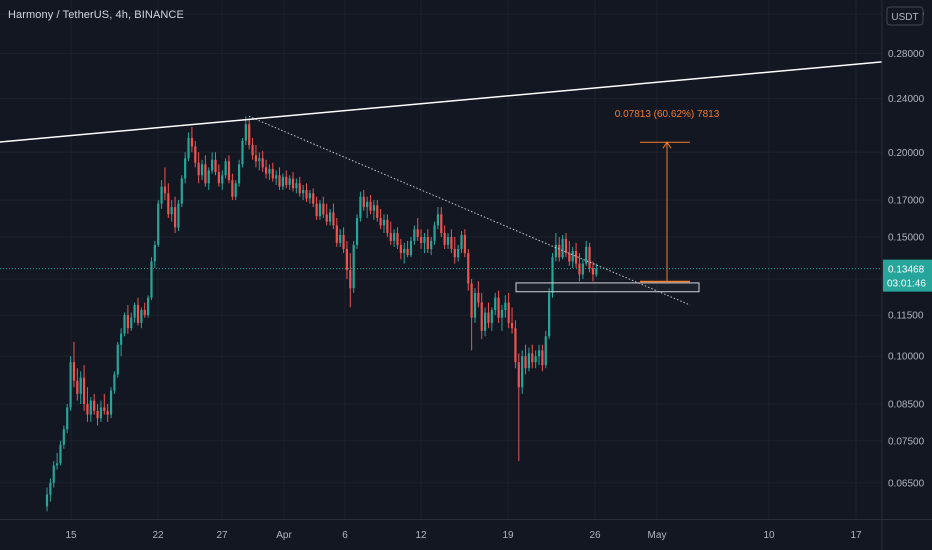 This screenshot has width=932, height=550. Describe the element at coordinates (607, 287) in the screenshot. I see `support-zone-box` at that location.